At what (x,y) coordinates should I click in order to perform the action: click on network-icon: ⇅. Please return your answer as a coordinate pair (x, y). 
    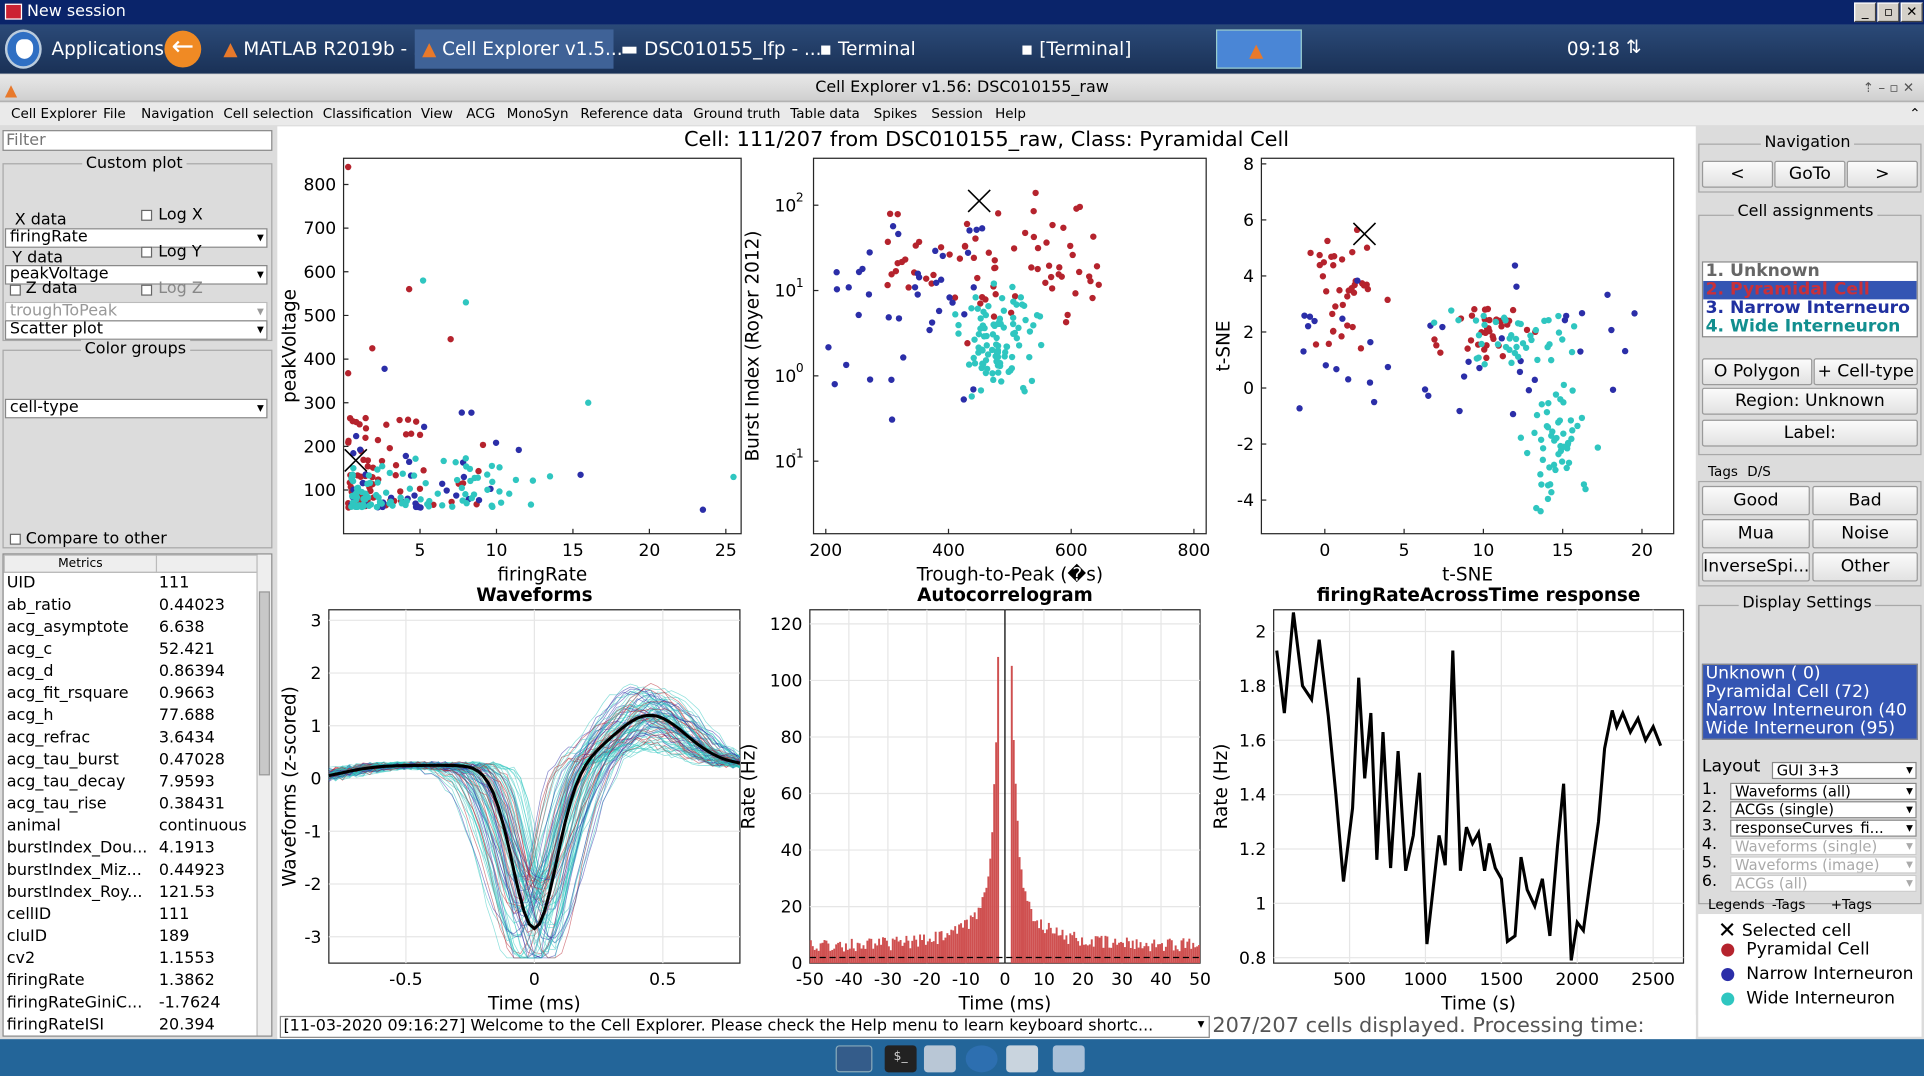
    Looking at the image, I should click on (1633, 46).